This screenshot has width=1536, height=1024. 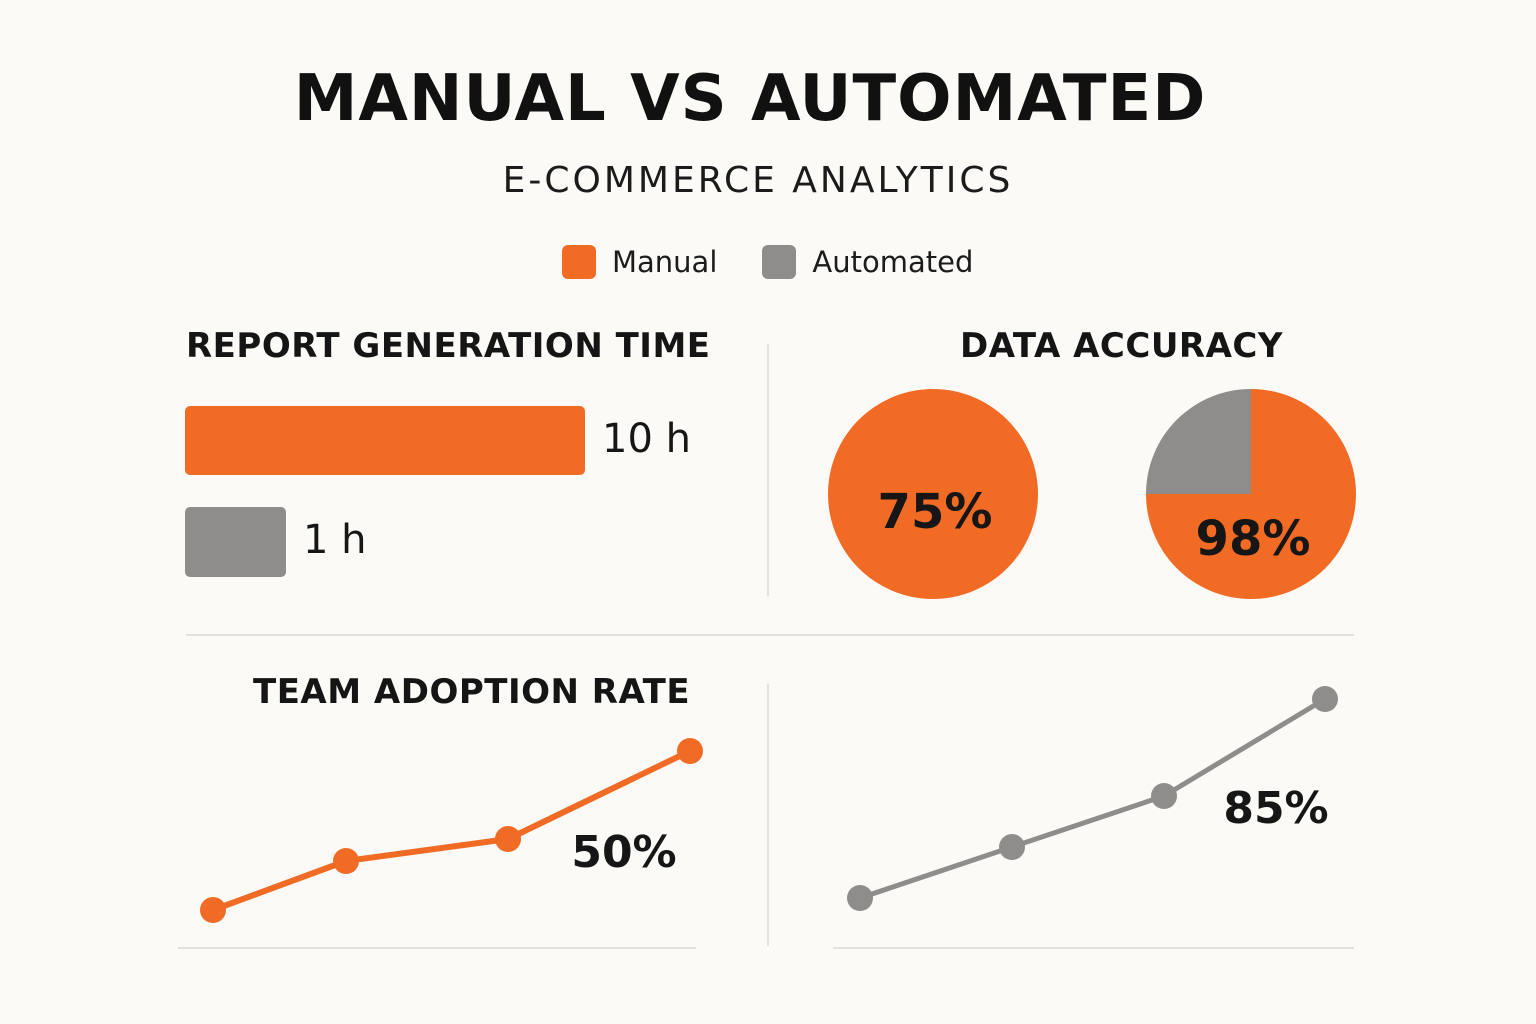 What do you see at coordinates (770, 635) in the screenshot?
I see `divider-middle-horizontal` at bounding box center [770, 635].